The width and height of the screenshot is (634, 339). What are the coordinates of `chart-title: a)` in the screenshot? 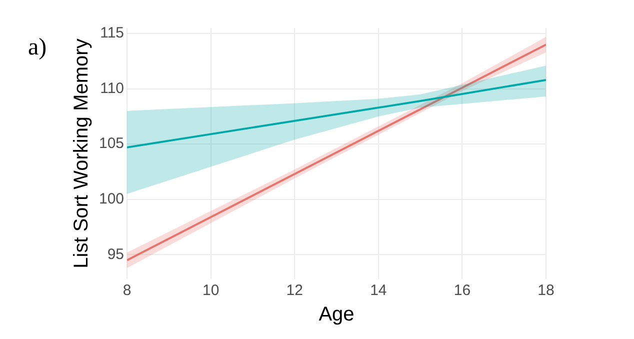 It's located at (37, 47).